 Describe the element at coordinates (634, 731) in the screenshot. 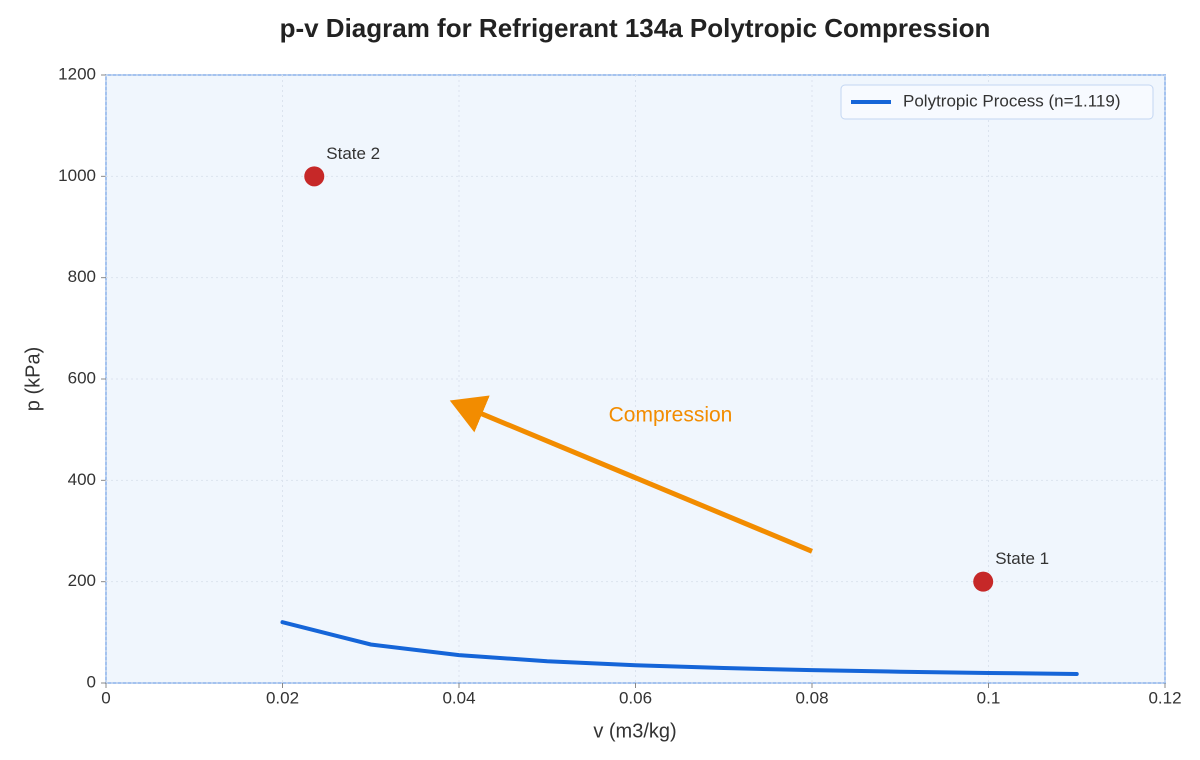

I see `x-axis-label: v (m3/kg)` at that location.